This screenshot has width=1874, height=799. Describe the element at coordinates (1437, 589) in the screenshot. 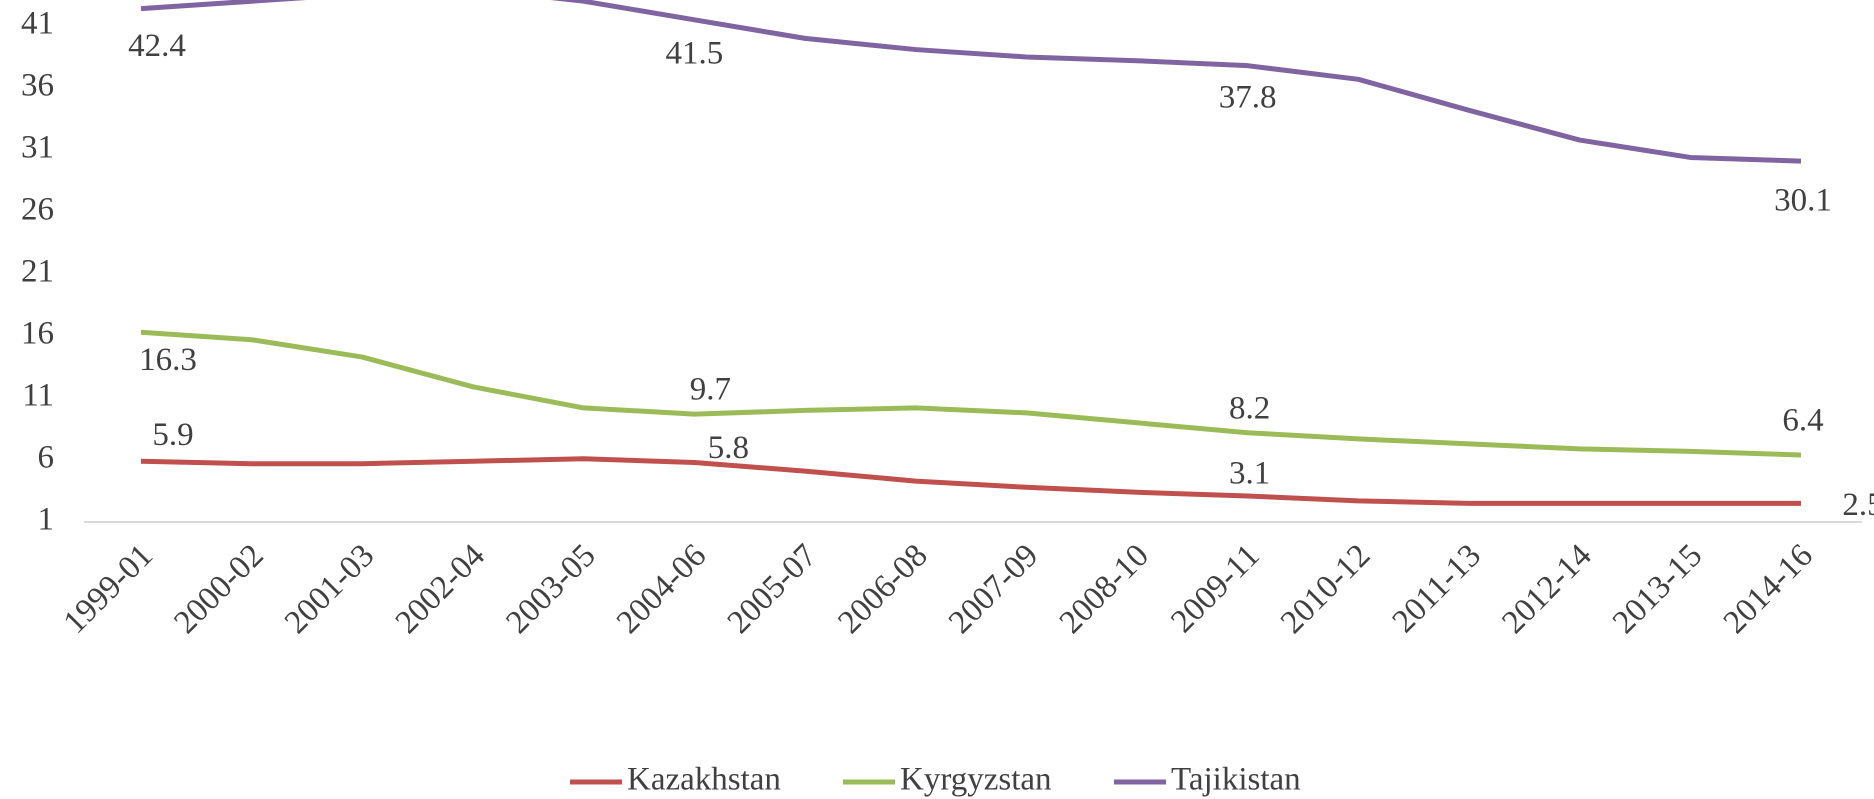

I see `x-tick-label: 2011-13` at that location.